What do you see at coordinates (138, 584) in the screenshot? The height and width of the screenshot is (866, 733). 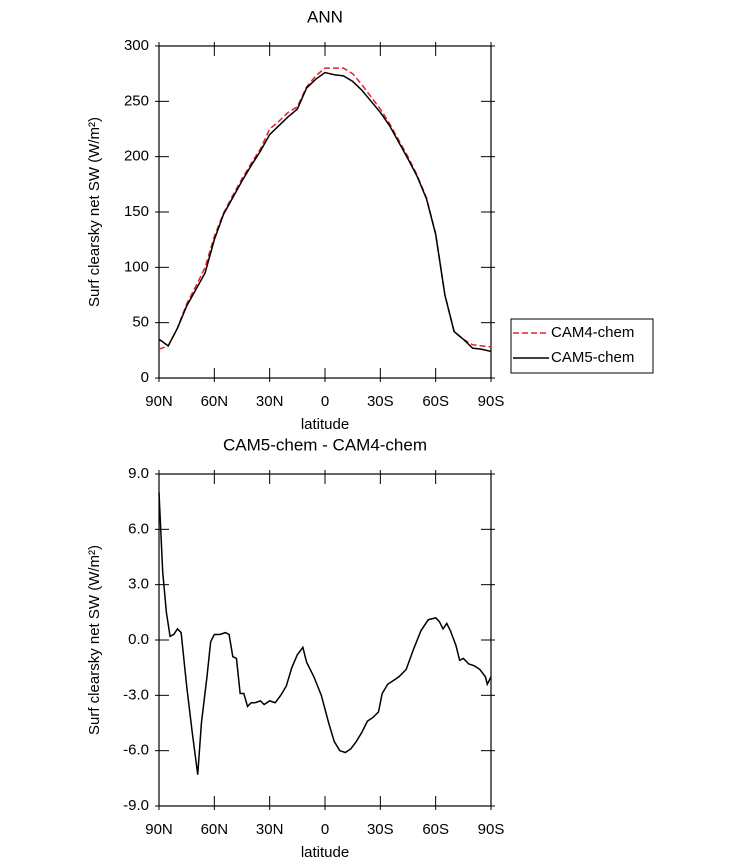 I see `y-tick-label: 3.0` at bounding box center [138, 584].